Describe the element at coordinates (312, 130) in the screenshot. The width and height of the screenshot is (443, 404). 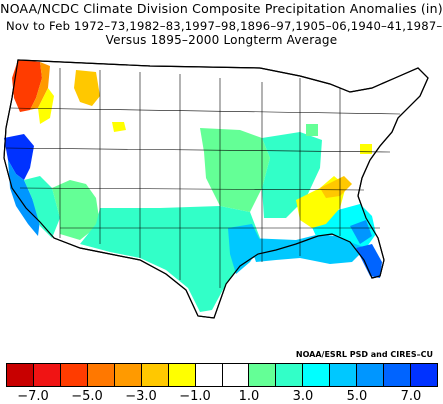
I see `great-lakes-green-spot` at that location.